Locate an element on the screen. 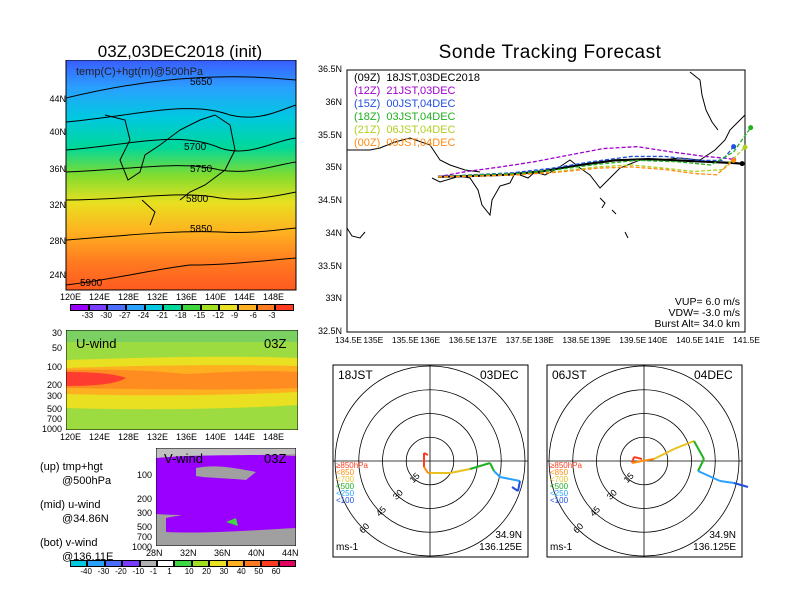 This screenshot has height=612, width=792. pressure-legend-entry: <100 is located at coordinates (559, 500).